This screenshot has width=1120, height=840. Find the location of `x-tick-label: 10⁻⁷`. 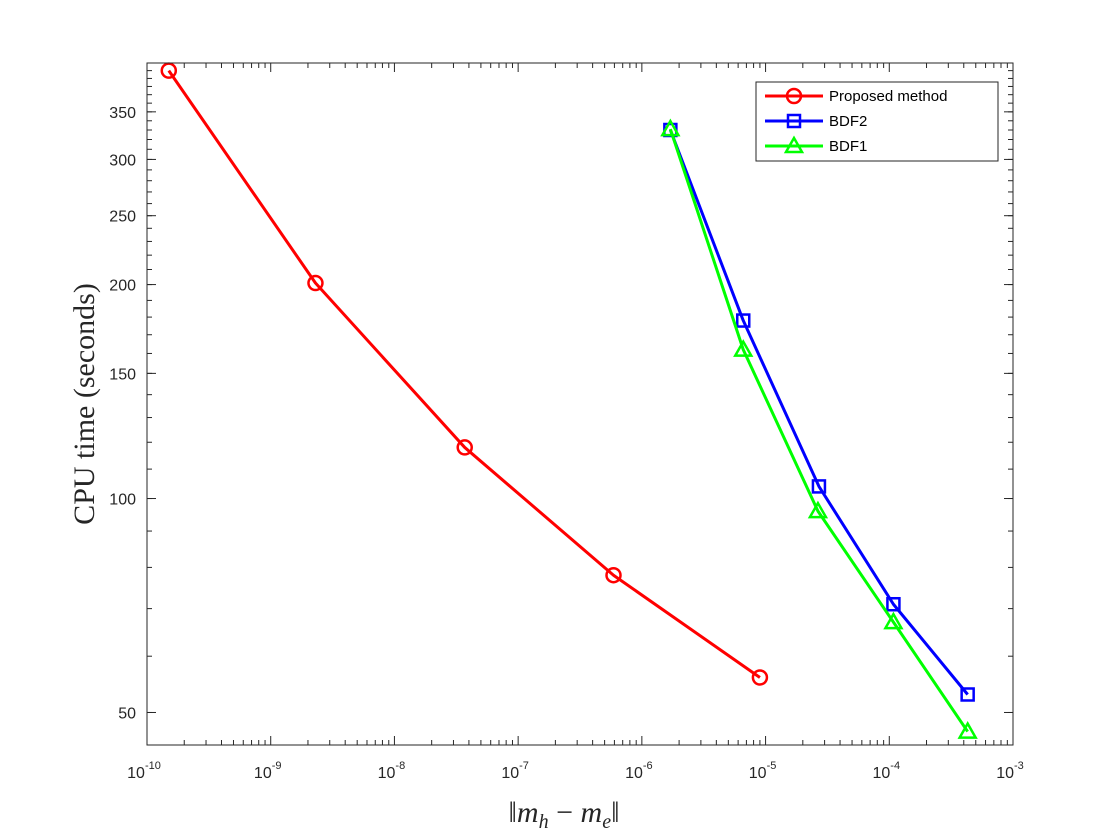

x-tick-label: 10⁻⁷ is located at coordinates (515, 771).